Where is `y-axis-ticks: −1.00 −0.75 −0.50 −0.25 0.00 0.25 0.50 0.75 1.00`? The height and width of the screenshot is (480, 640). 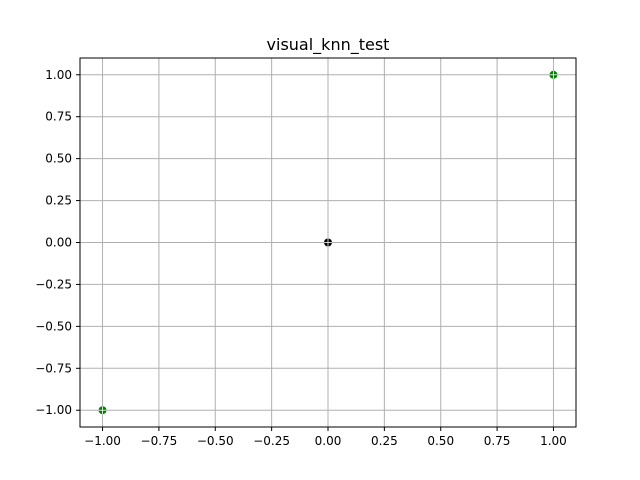
y-axis-ticks: −1.00 −0.75 −0.50 −0.25 0.00 0.25 0.50 0.75 1.00 is located at coordinates (57, 242).